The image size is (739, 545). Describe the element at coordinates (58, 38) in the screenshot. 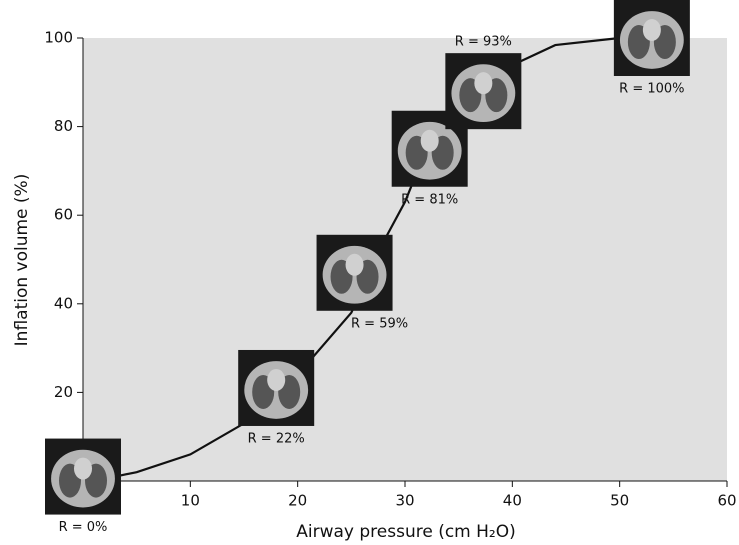

I see `y-tick-label: 100` at that location.